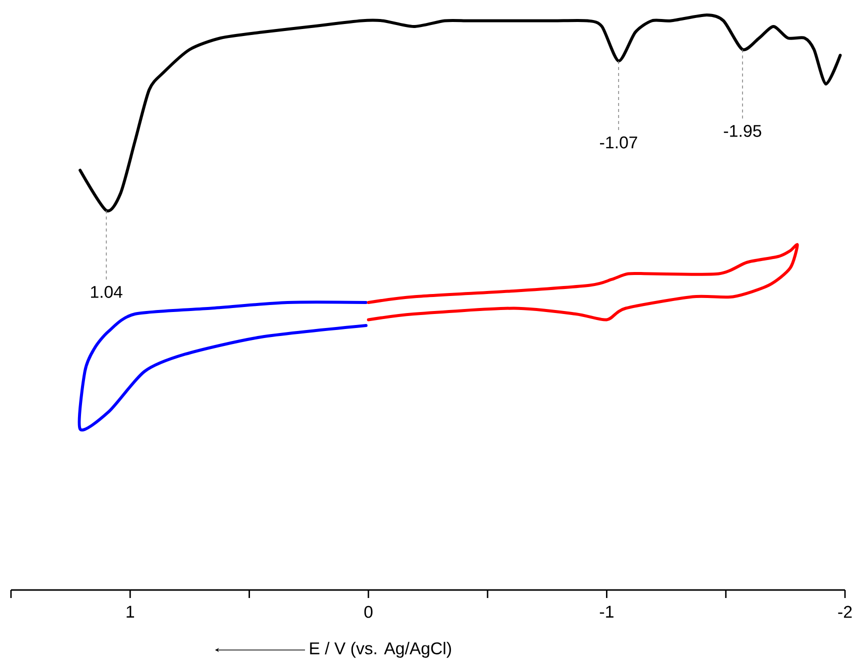 The width and height of the screenshot is (861, 664). What do you see at coordinates (368, 612) in the screenshot?
I see `x-tick-label: 0` at bounding box center [368, 612].